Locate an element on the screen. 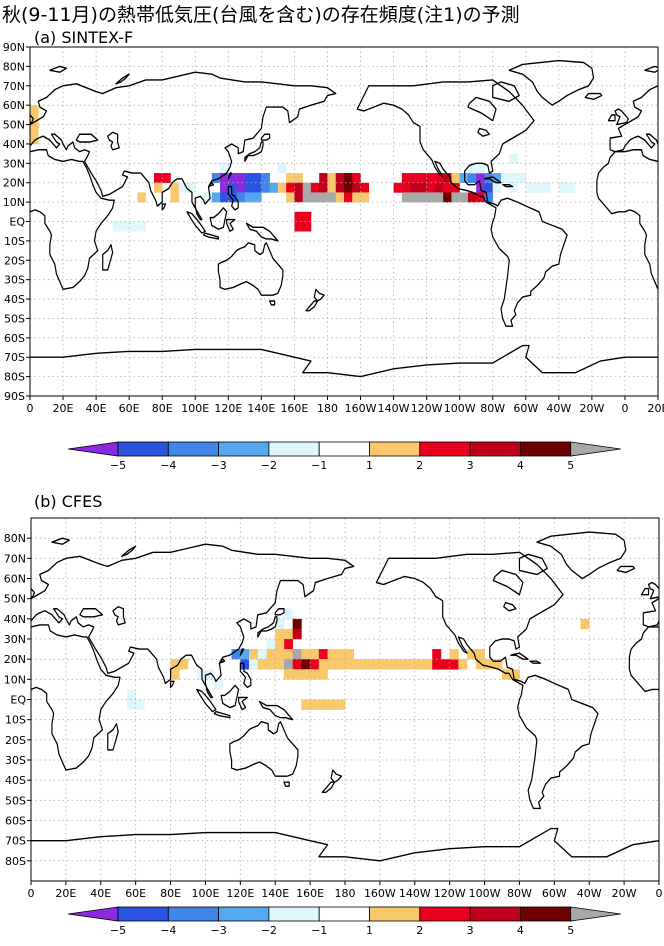 The width and height of the screenshot is (664, 946). xtick-label: 0 is located at coordinates (659, 893).